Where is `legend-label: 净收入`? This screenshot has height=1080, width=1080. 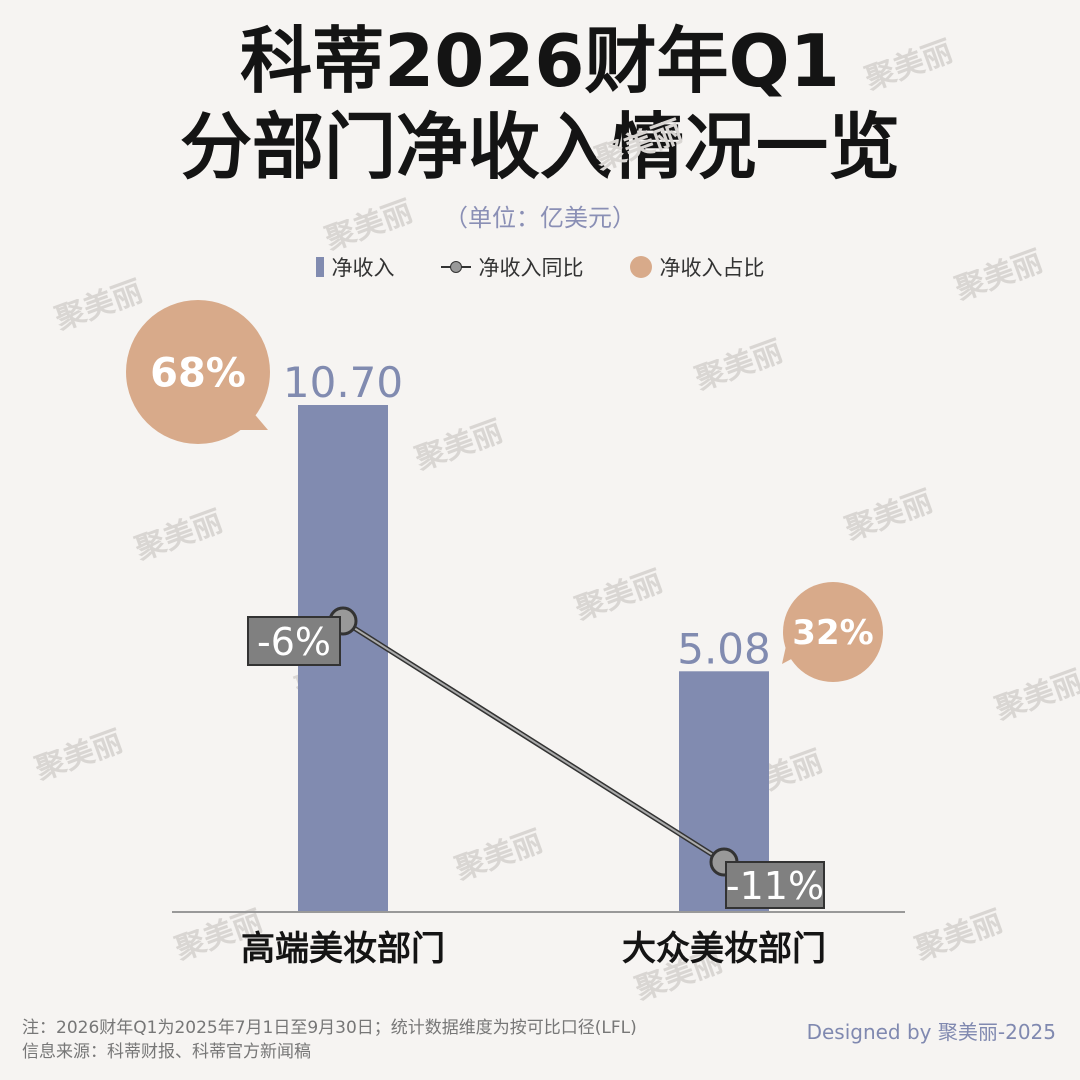 legend-label: 净收入 is located at coordinates (363, 268).